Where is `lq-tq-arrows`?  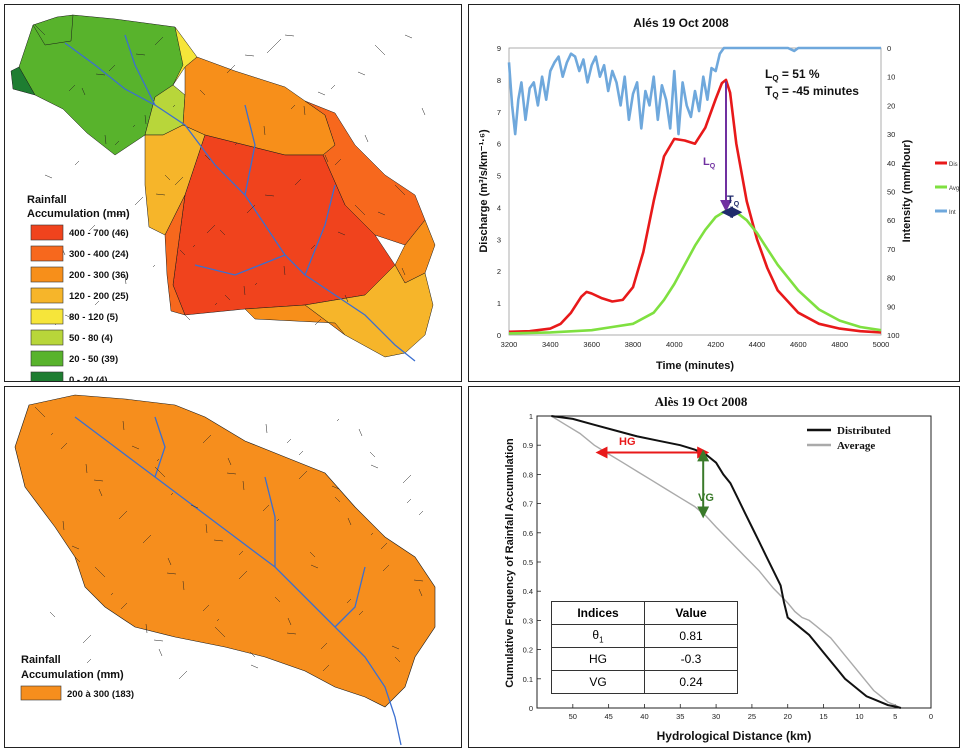
lq-tq-arrows is located at coordinates (731, 150).